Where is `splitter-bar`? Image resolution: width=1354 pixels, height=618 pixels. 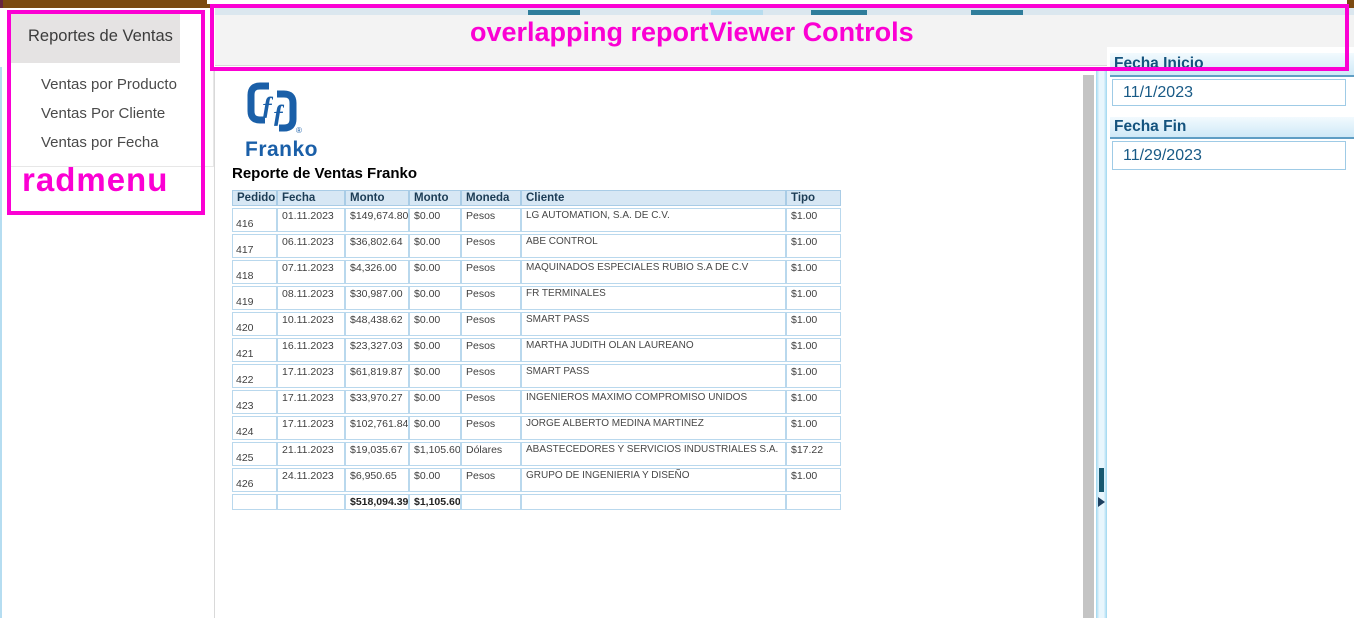 splitter-bar is located at coordinates (1101, 342).